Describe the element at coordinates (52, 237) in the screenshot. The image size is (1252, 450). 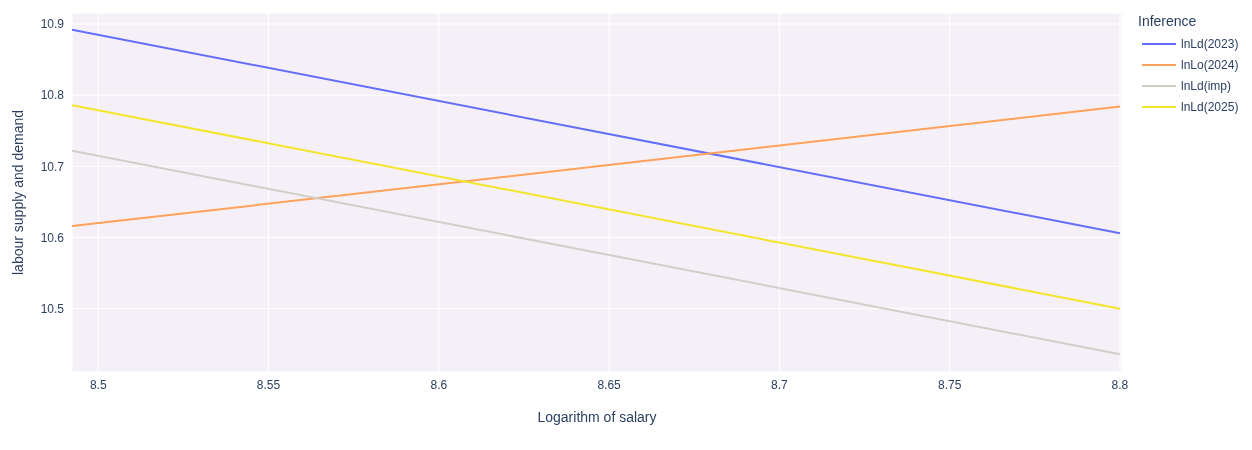
I see `y-tick-label: 10.6` at that location.